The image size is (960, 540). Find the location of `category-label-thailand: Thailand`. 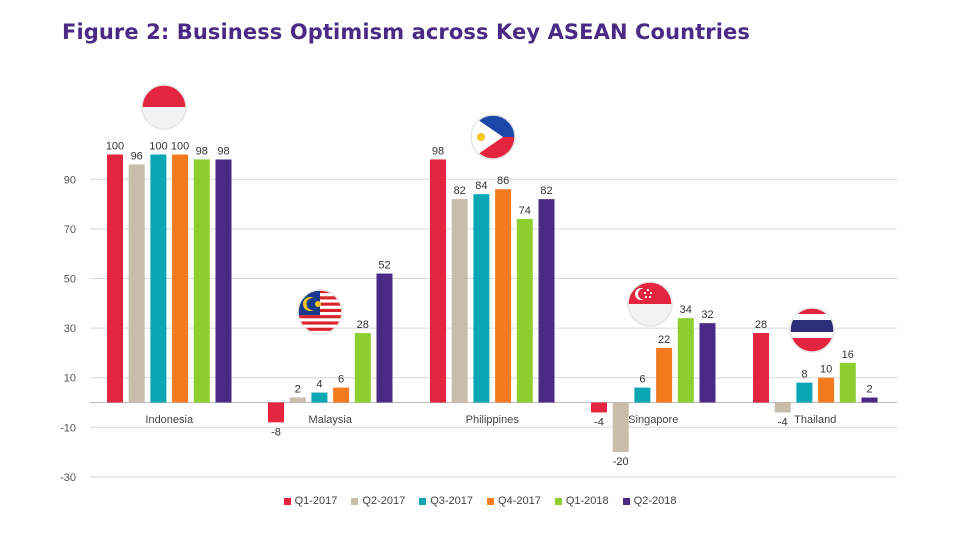

category-label-thailand: Thailand is located at coordinates (815, 420).